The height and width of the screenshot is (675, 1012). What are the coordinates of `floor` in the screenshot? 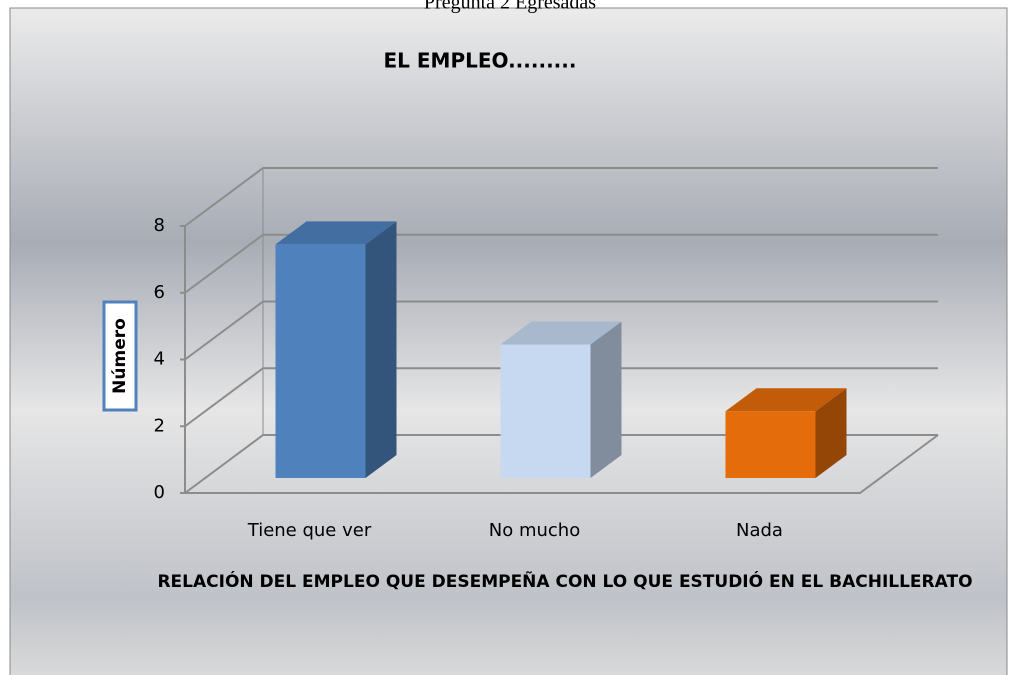 It's located at (562, 464).